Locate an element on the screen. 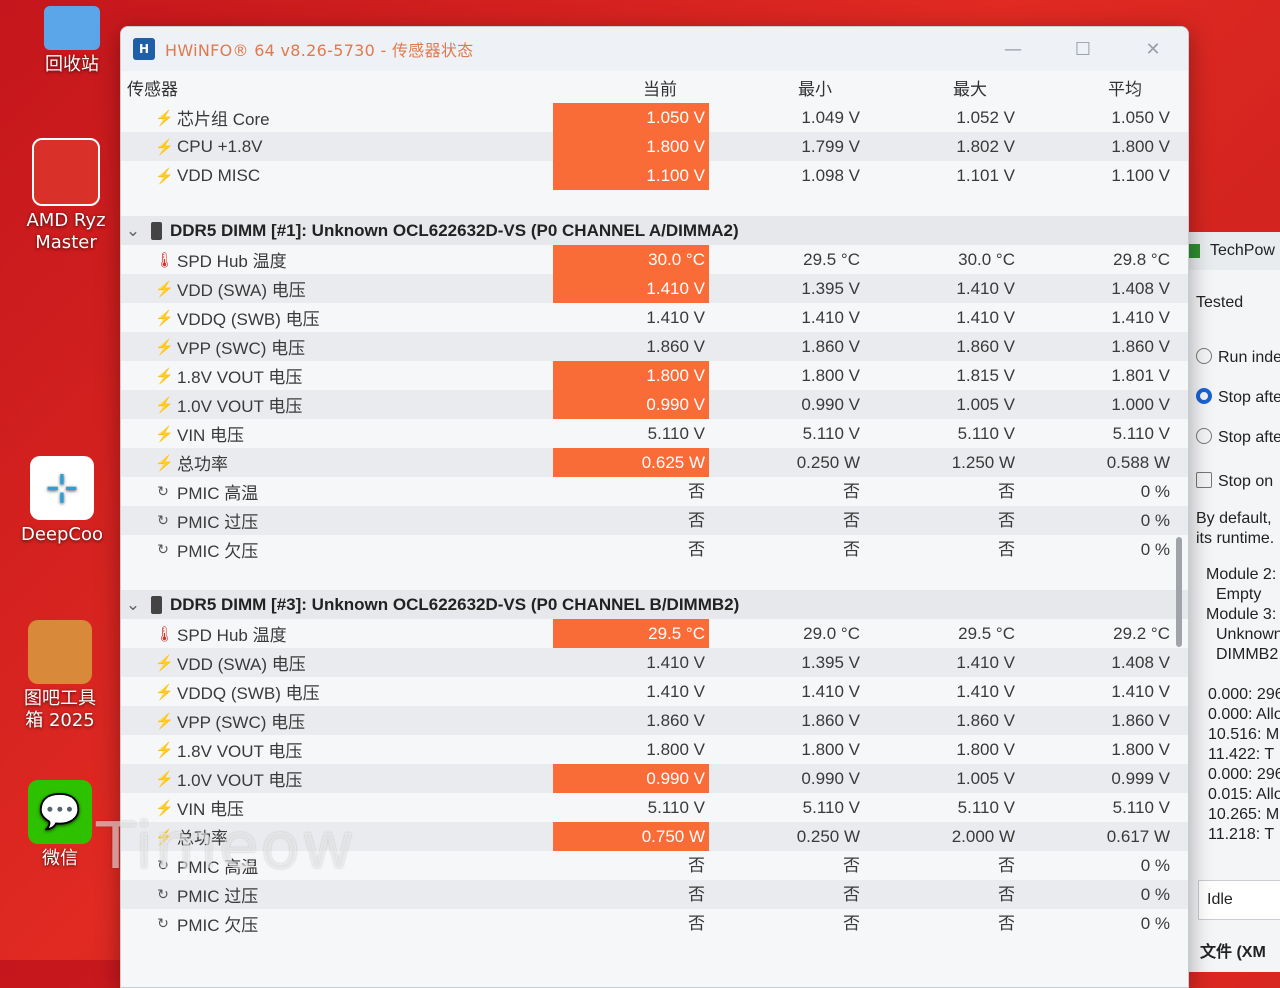 The image size is (1280, 988). value-current: 1.800 V is located at coordinates (631, 146).